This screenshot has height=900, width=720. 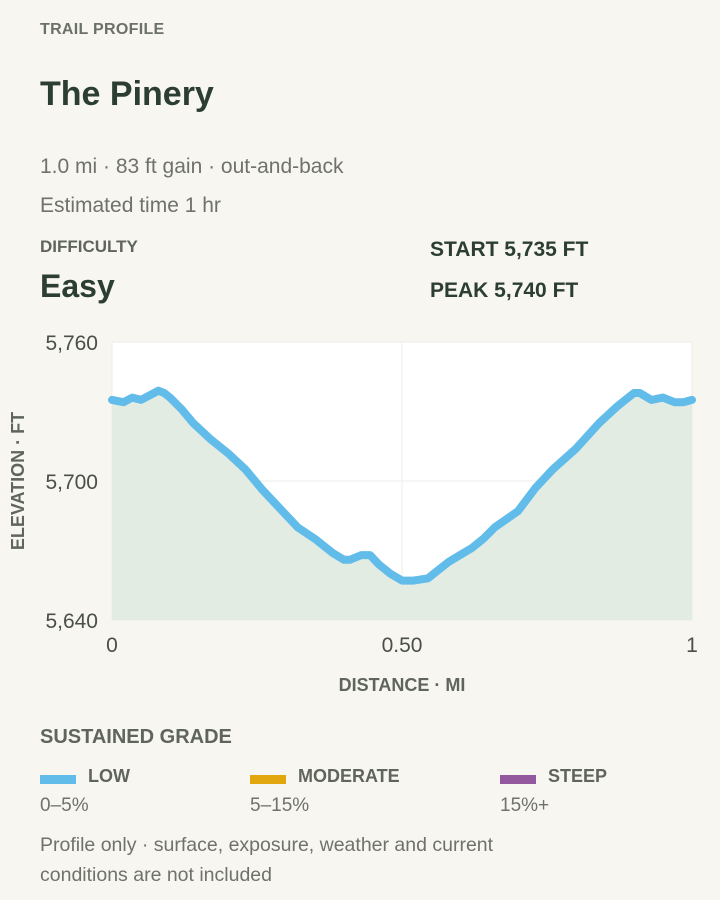 I want to click on legend-range-steep: 15%+, so click(x=525, y=805).